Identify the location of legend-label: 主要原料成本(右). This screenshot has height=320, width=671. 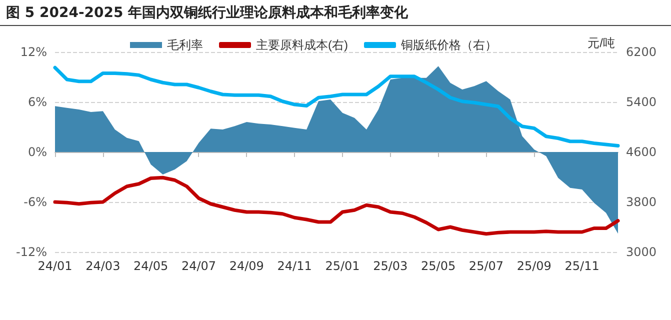
(302, 45).